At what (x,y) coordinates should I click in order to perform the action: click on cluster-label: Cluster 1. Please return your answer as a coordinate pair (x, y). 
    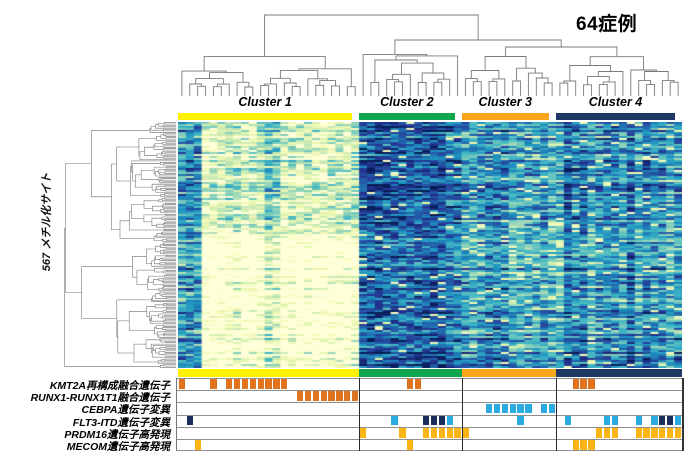
    Looking at the image, I should click on (265, 102).